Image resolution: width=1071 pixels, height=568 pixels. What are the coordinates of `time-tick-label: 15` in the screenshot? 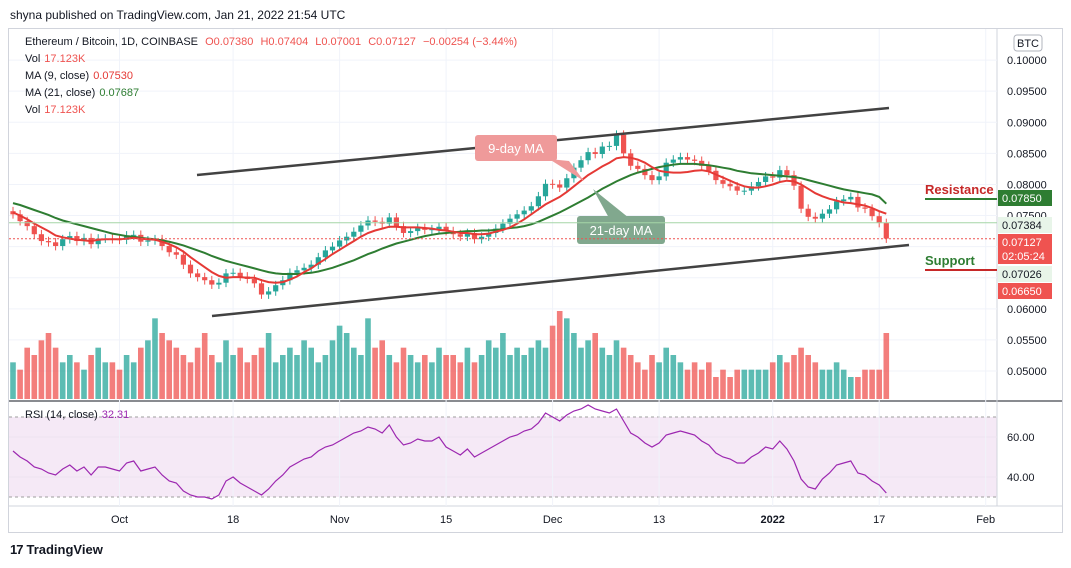 It's located at (446, 520).